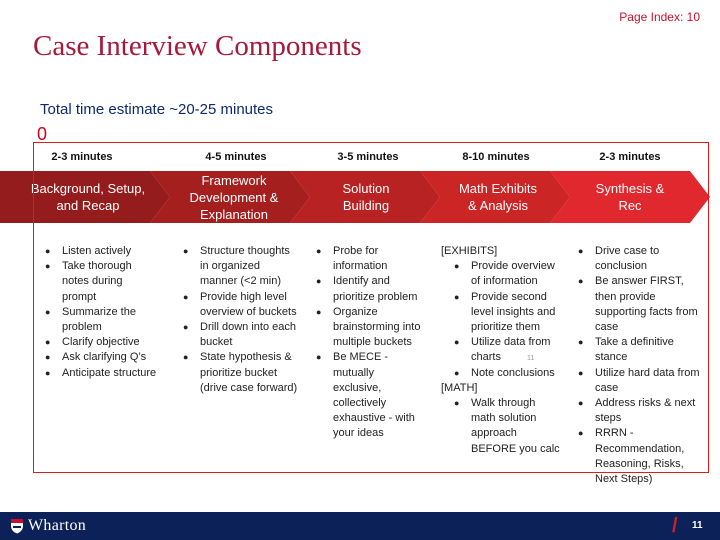 This screenshot has width=720, height=540. I want to click on inline-page-mark: 11, so click(531, 358).